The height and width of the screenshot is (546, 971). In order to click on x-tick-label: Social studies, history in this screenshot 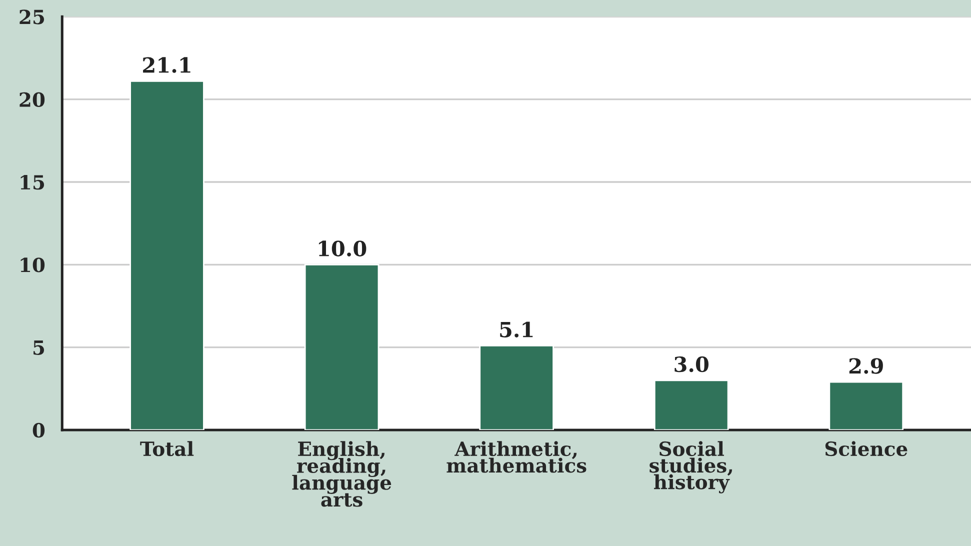, I will do `click(691, 467)`.